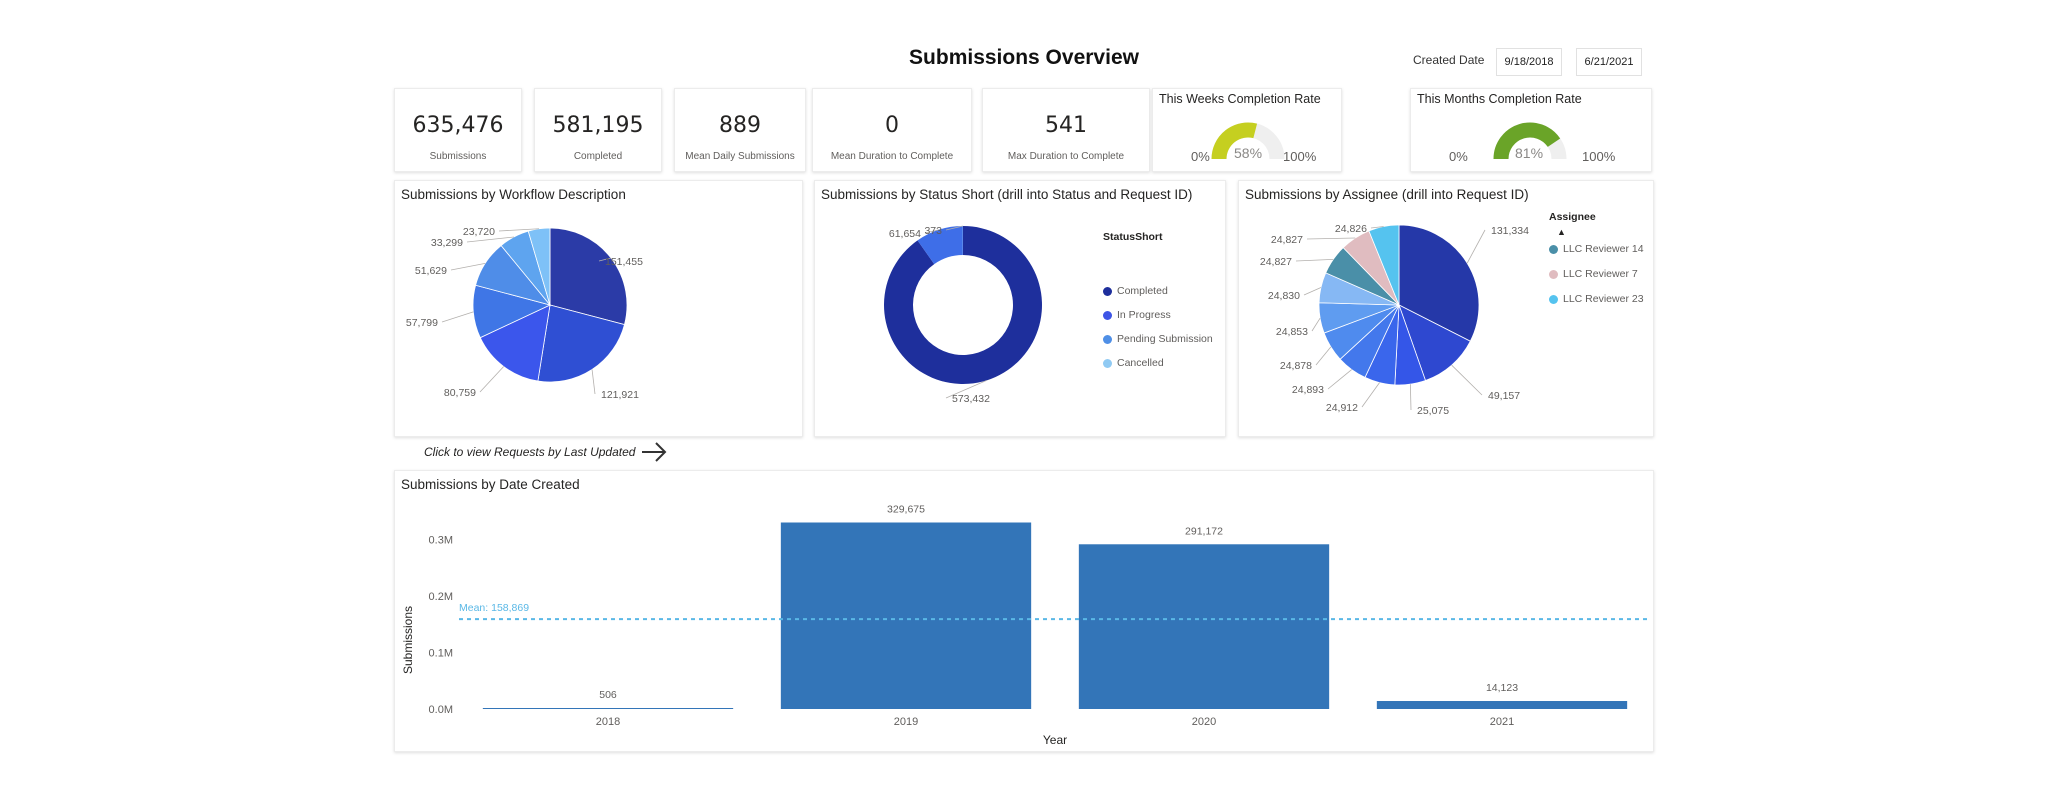 This screenshot has width=2048, height=793. I want to click on bar-value-label: 506, so click(608, 695).